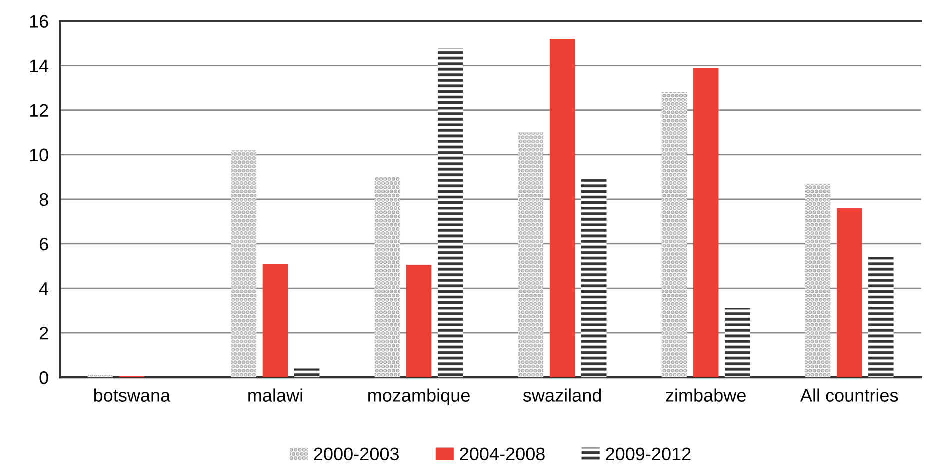  What do you see at coordinates (44, 244) in the screenshot?
I see `y-tick-label: 6` at bounding box center [44, 244].